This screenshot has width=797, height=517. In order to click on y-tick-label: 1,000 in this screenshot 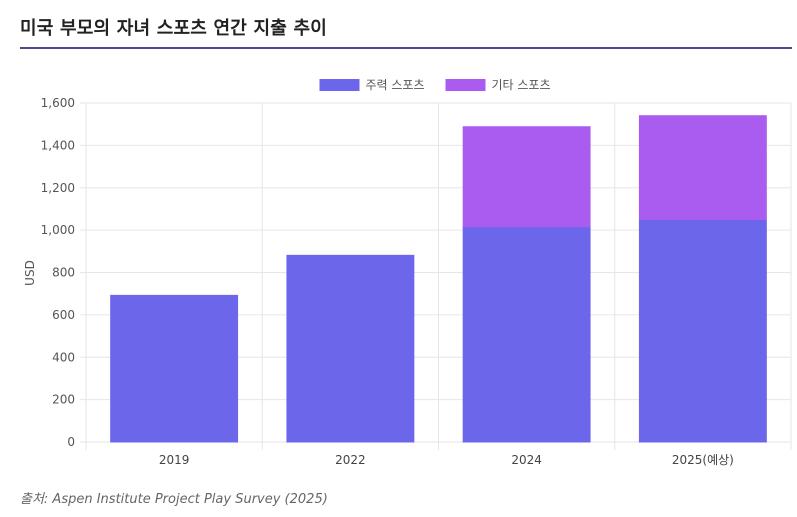, I will do `click(58, 230)`.